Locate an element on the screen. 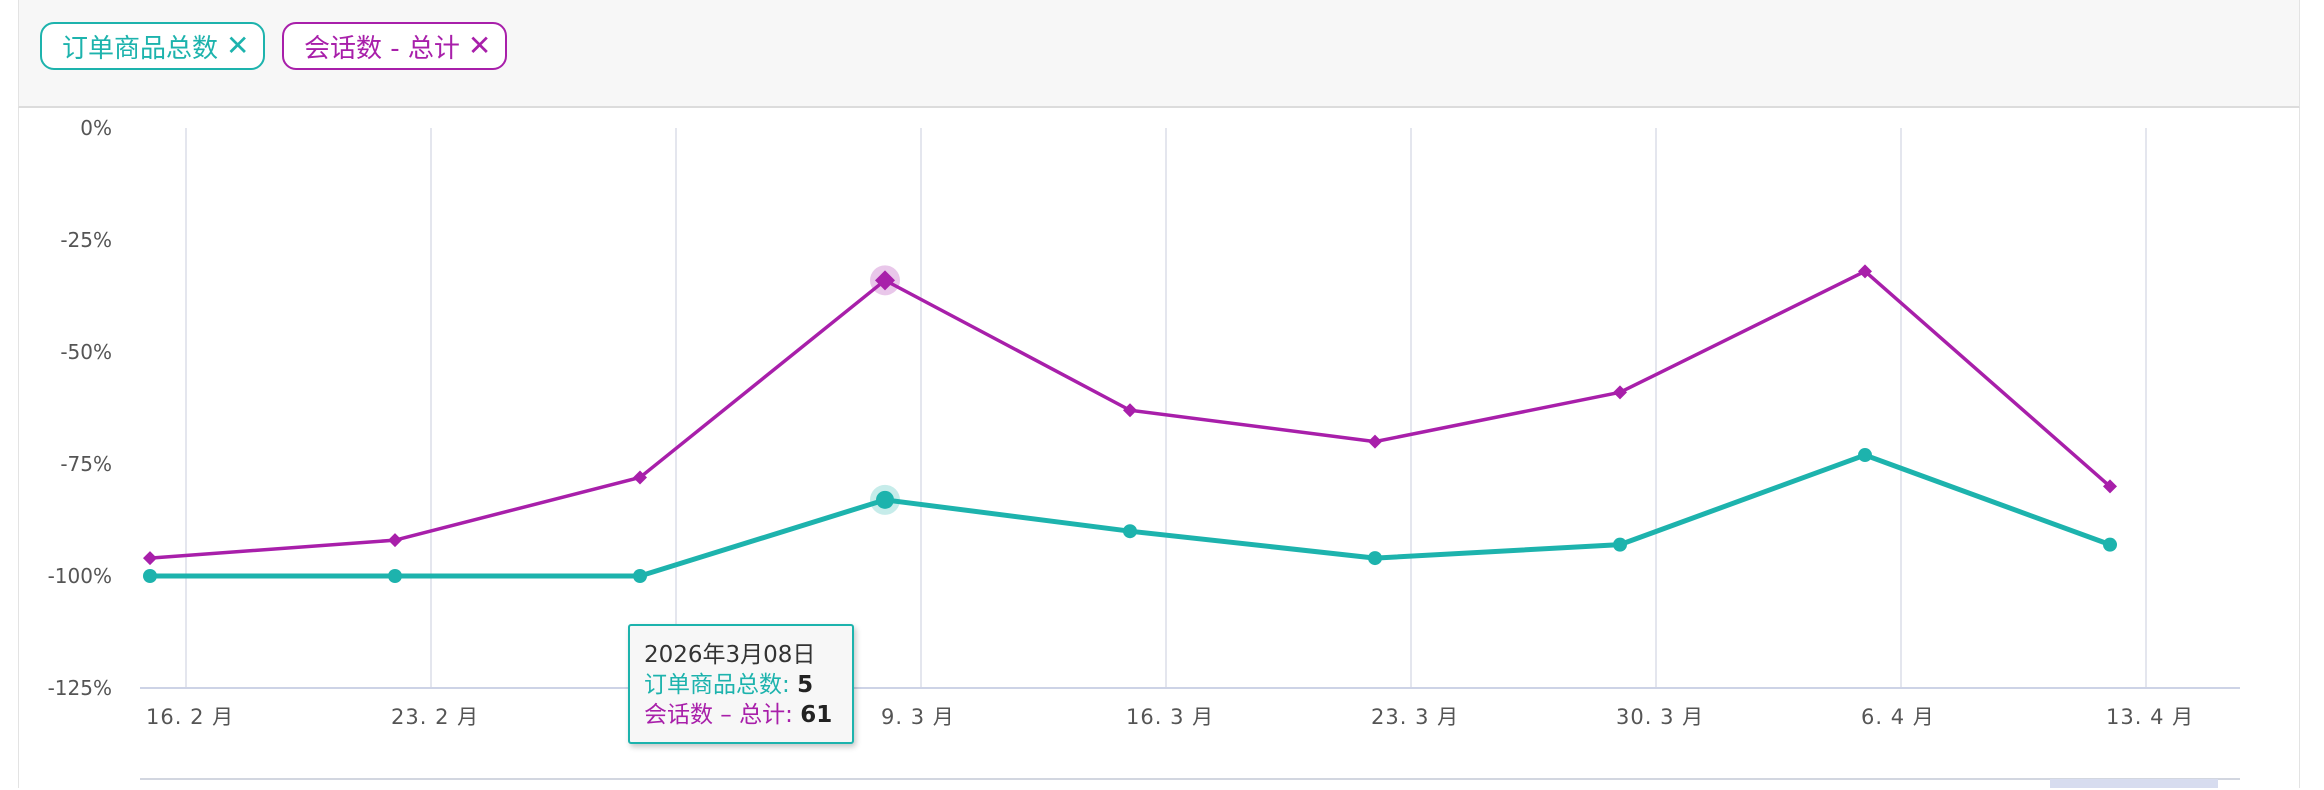 This screenshot has width=2324, height=790. tooltip-value: 5 is located at coordinates (805, 685).